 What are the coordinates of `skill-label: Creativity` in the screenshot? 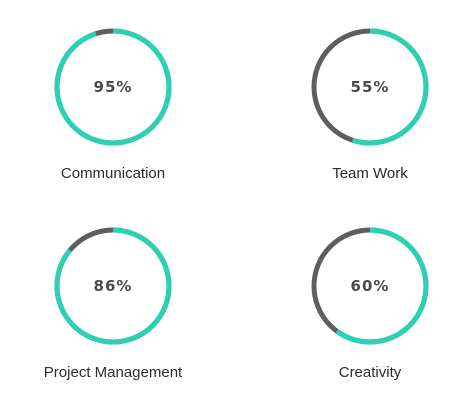 It's located at (370, 372).